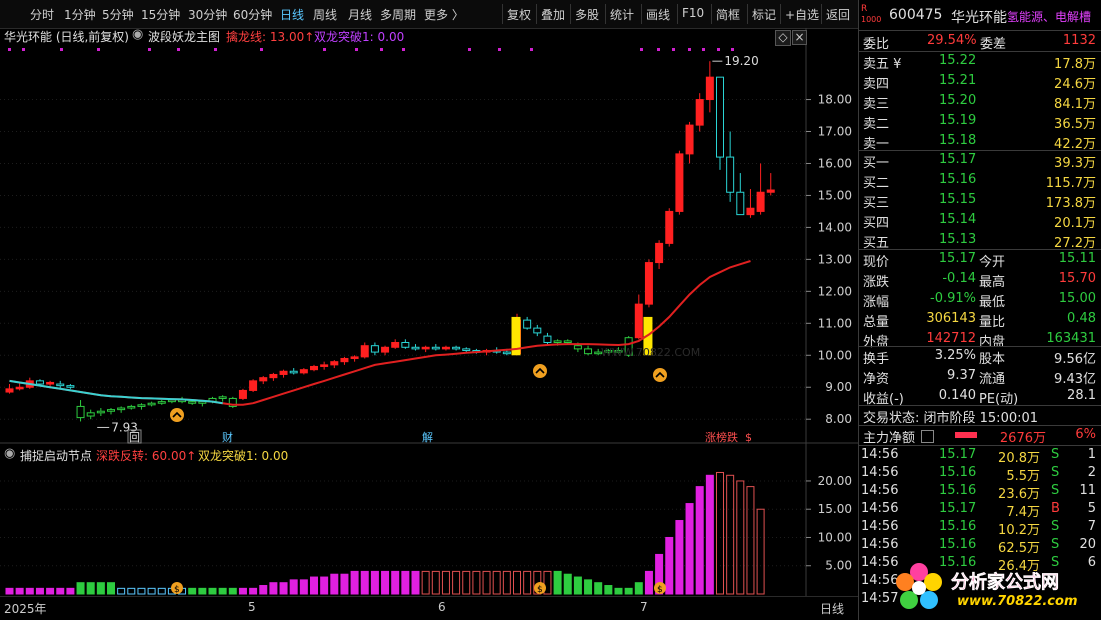  I want to click on period-9: 多周期, so click(398, 15).